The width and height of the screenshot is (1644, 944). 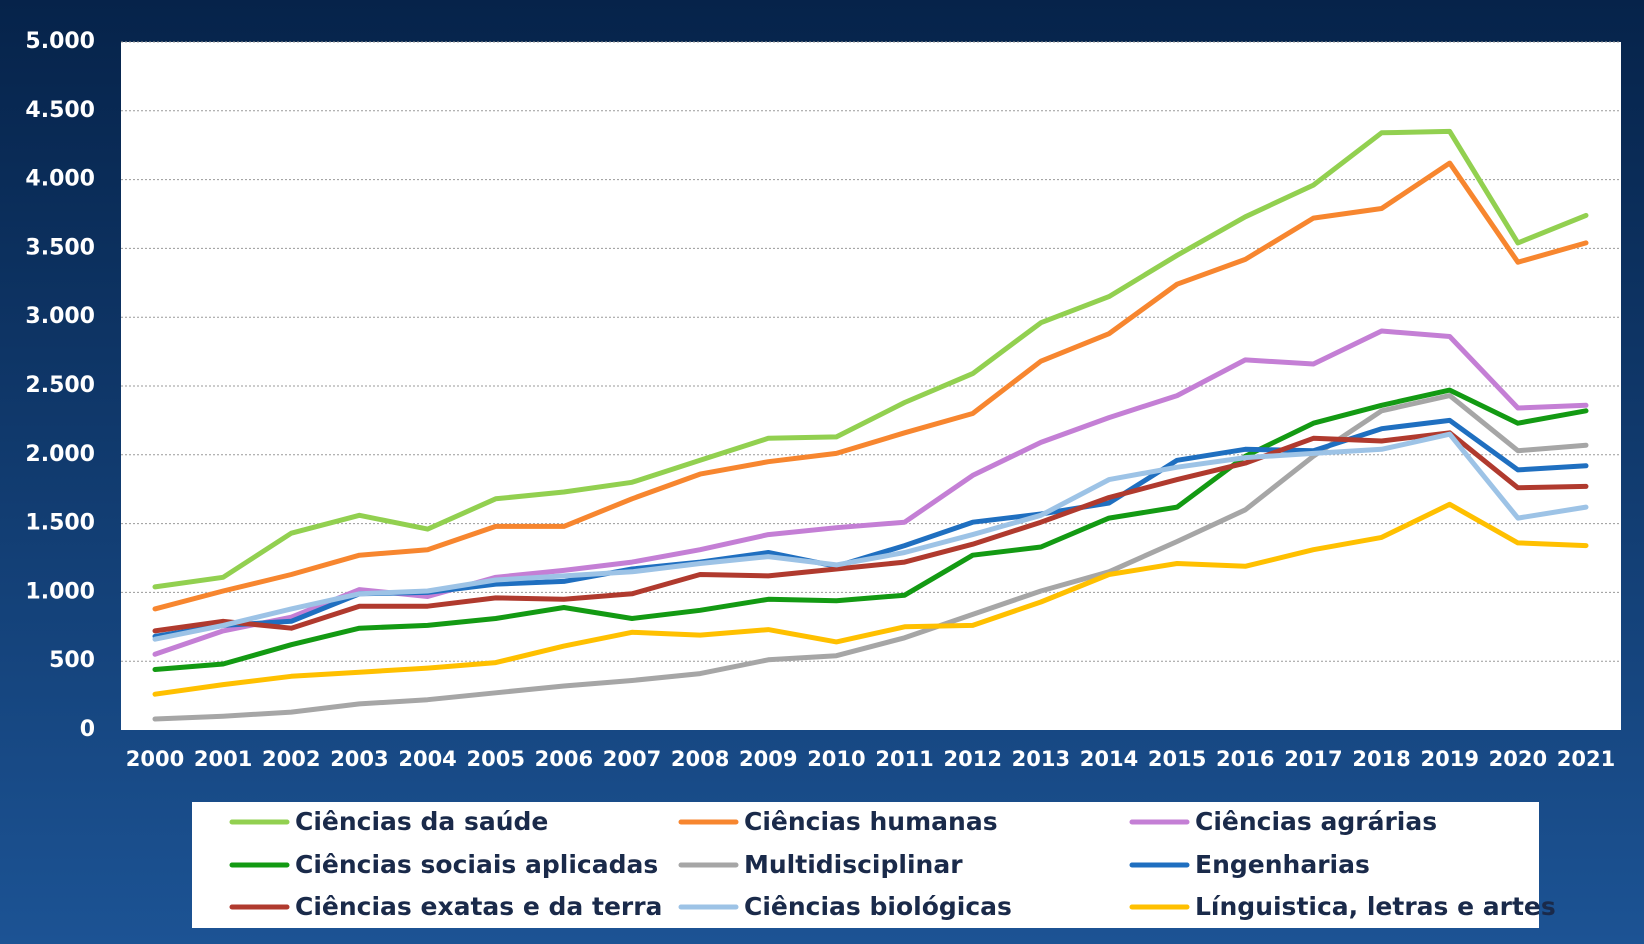 What do you see at coordinates (87, 729) in the screenshot?
I see `y-tick-label: 0` at bounding box center [87, 729].